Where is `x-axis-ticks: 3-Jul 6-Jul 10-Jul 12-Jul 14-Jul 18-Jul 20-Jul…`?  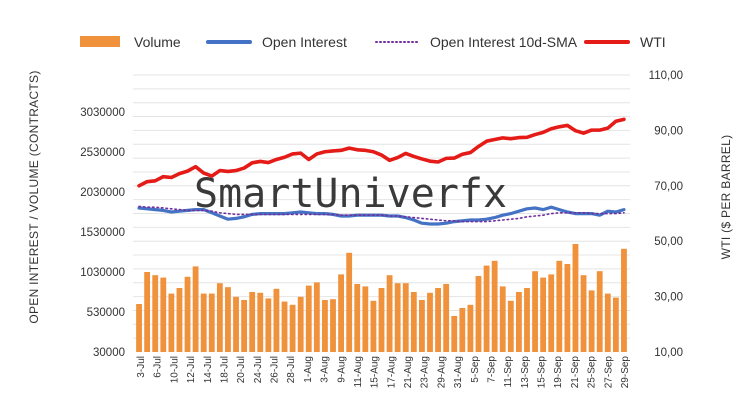 x-axis-ticks: 3-Jul 6-Jul 10-Jul 12-Jul 14-Jul 18-Jul 20-Jul… is located at coordinates (383, 372).